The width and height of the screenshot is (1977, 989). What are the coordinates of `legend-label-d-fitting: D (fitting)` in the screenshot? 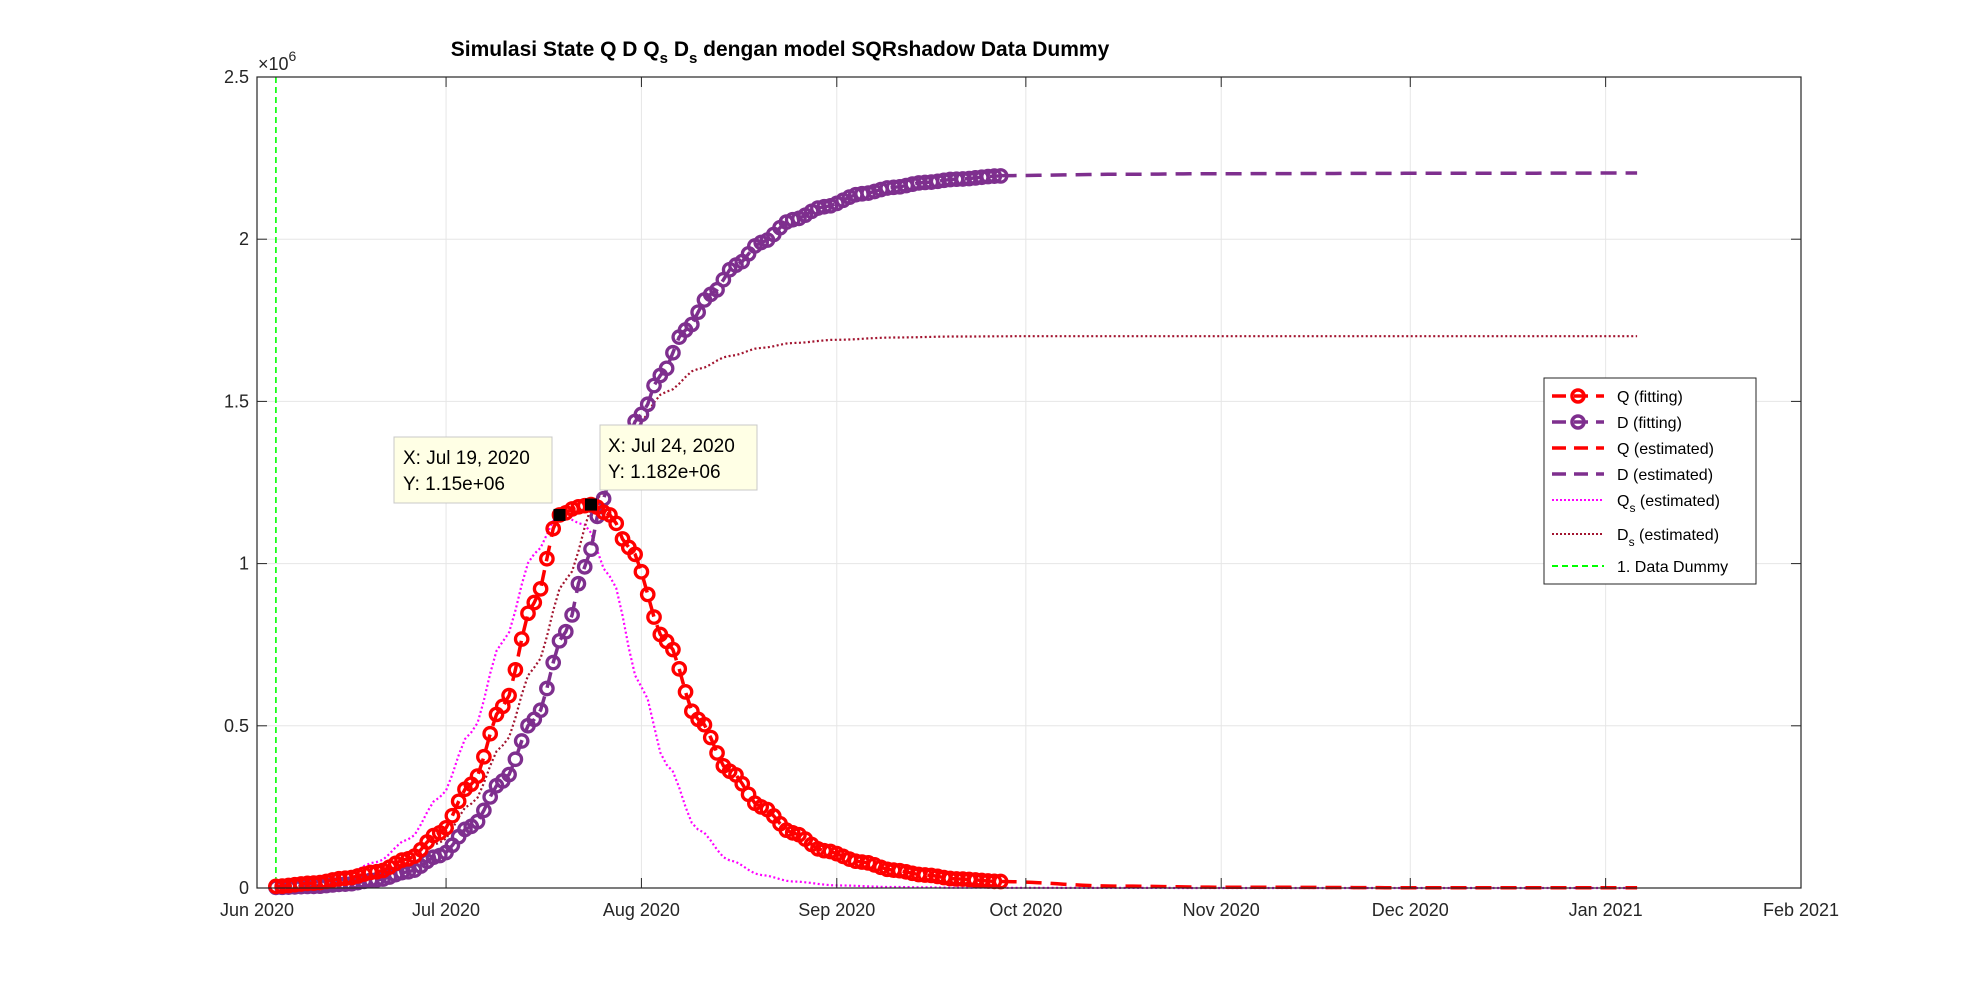 It's located at (1649, 423).